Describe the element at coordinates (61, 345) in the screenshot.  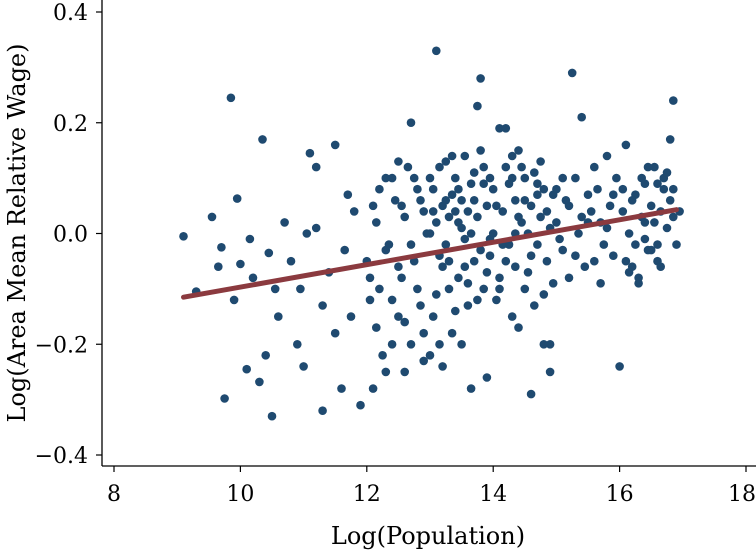
I see `y-tick-label: −0.2` at that location.